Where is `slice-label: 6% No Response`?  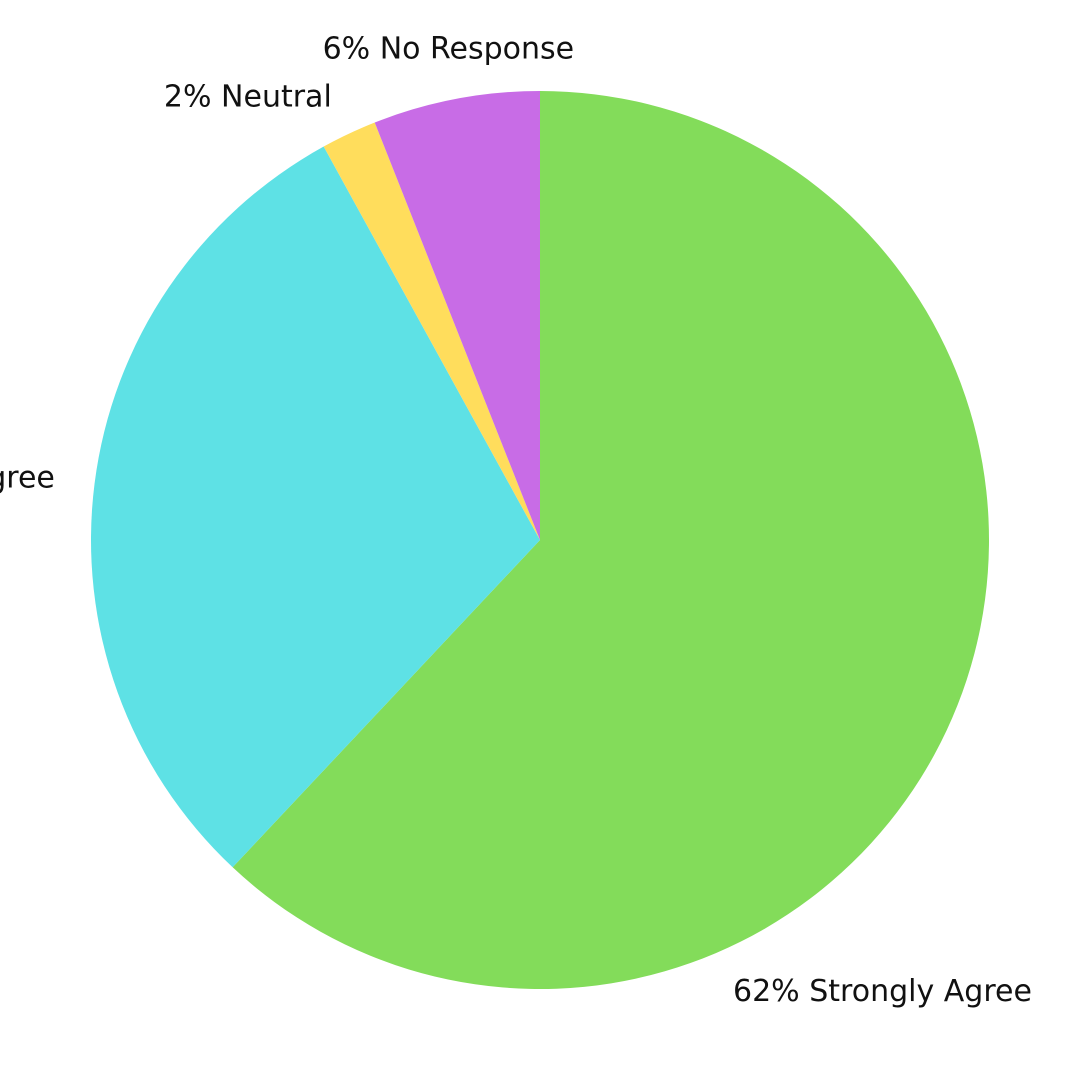
slice-label: 6% No Response is located at coordinates (449, 48).